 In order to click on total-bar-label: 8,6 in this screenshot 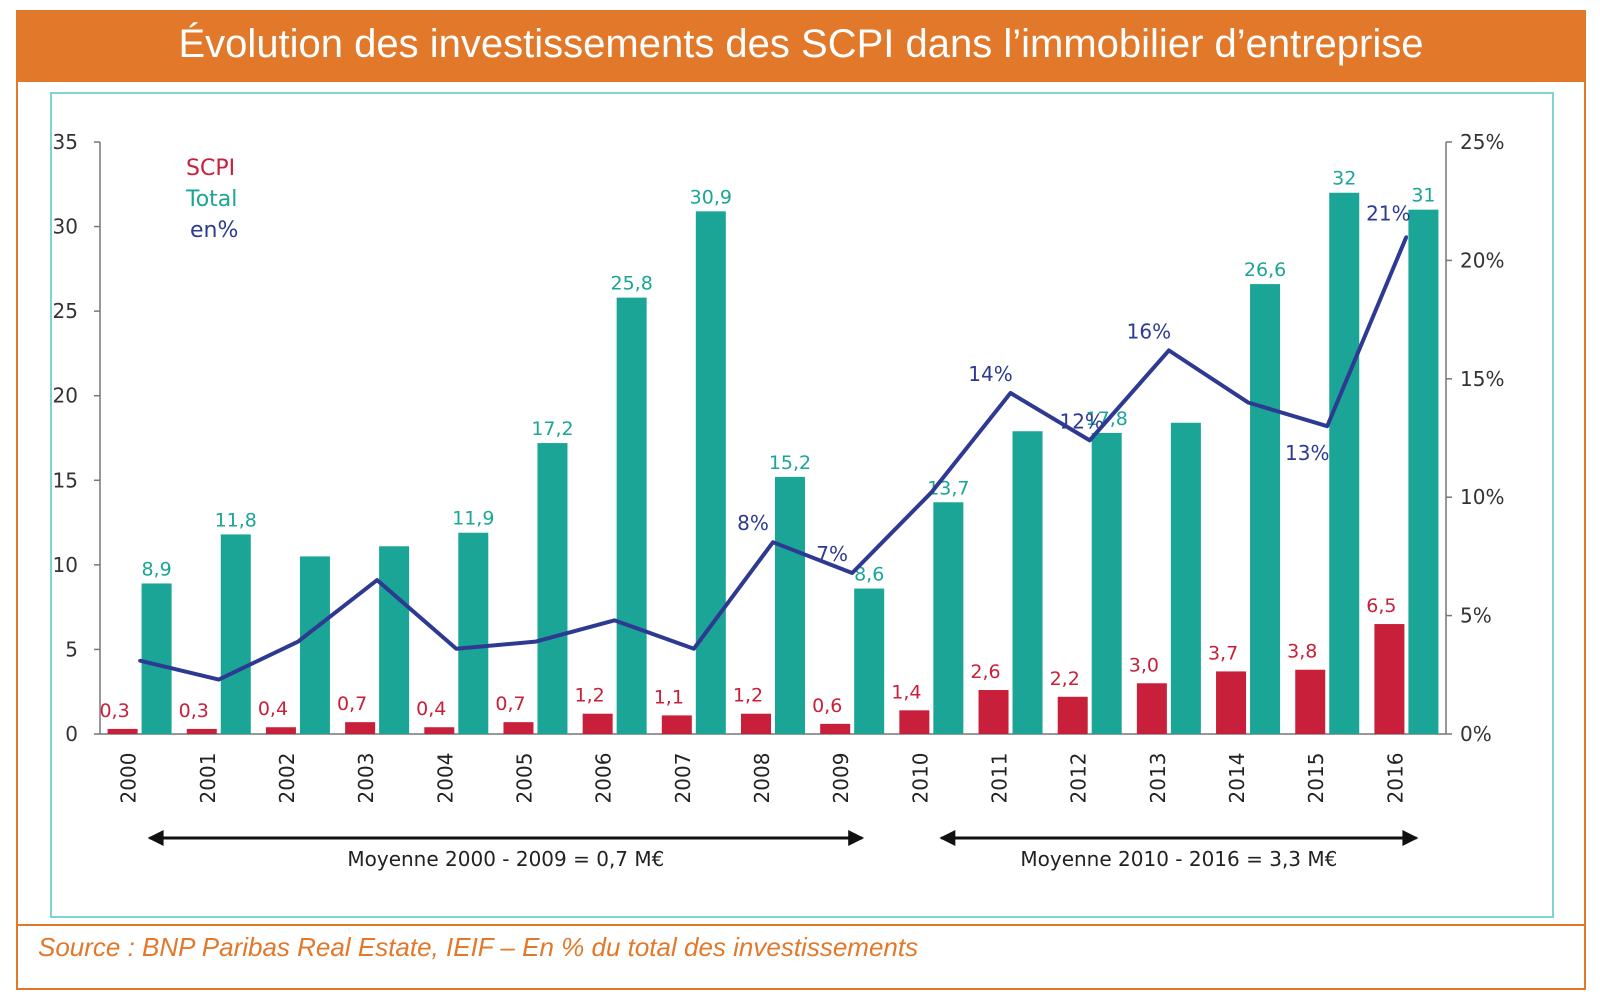, I will do `click(869, 575)`.